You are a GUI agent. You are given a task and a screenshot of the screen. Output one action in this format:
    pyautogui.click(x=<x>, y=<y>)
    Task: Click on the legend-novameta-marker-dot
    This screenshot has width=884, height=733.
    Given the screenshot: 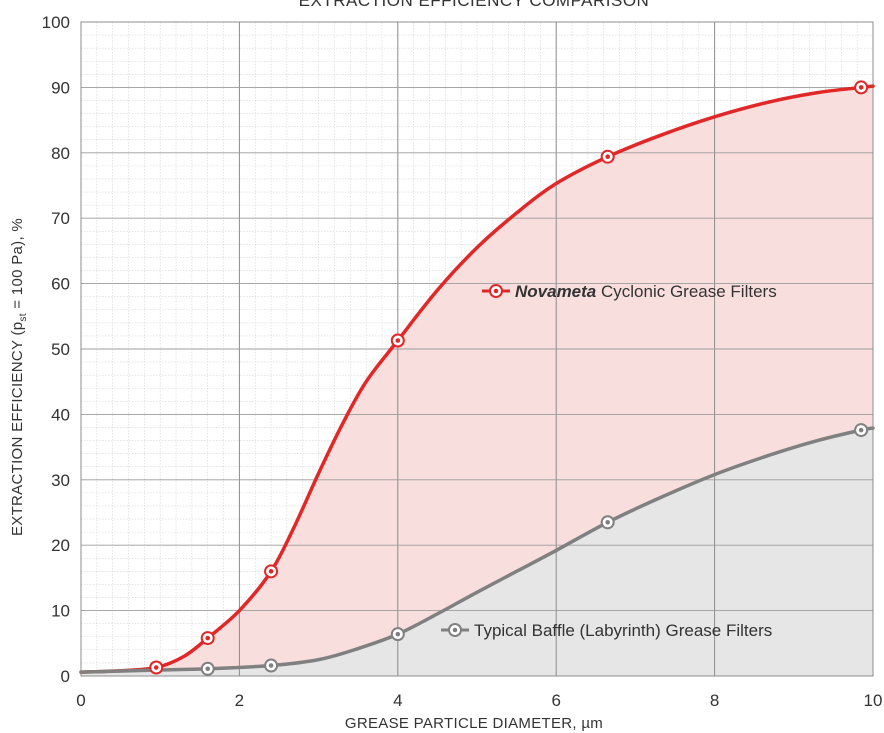 What is the action you would take?
    pyautogui.click(x=496, y=291)
    